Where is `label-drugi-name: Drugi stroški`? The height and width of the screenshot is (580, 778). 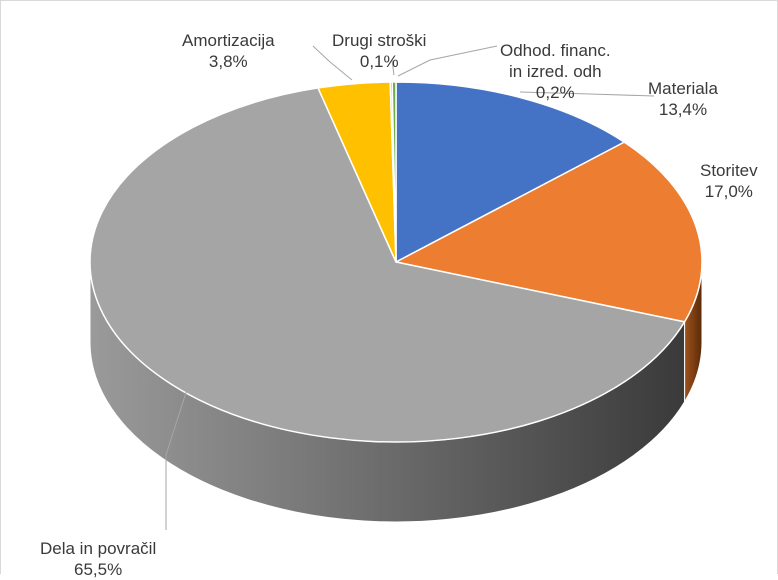 label-drugi-name: Drugi stroški is located at coordinates (379, 40).